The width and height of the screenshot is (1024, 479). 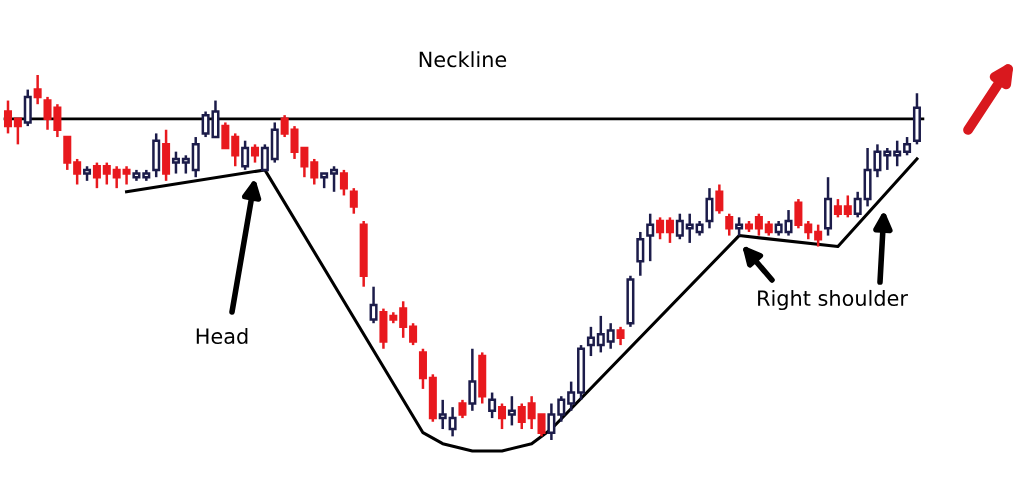 I want to click on ref-line-label: Neckline, so click(x=463, y=59).